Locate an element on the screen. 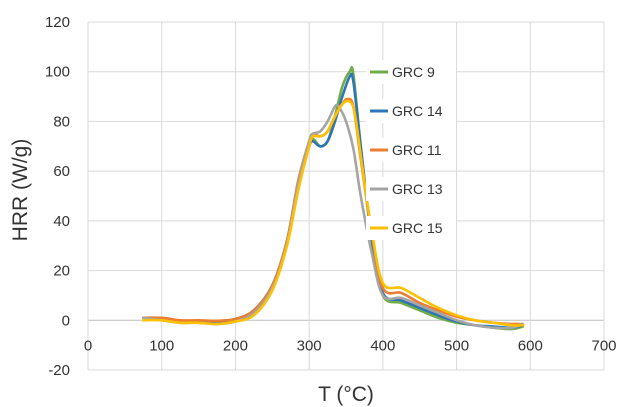  y-tick-label: 60 is located at coordinates (61, 171).